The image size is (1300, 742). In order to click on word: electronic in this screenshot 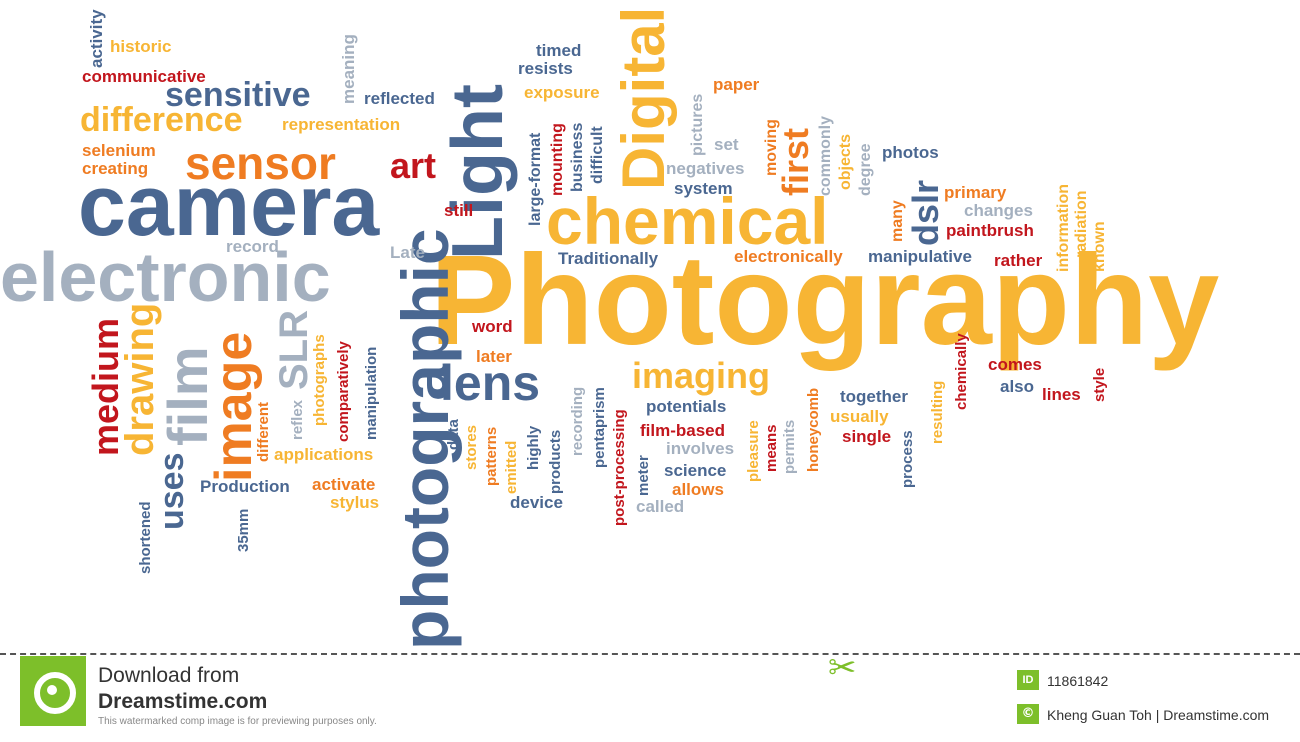, I will do `click(165, 277)`.